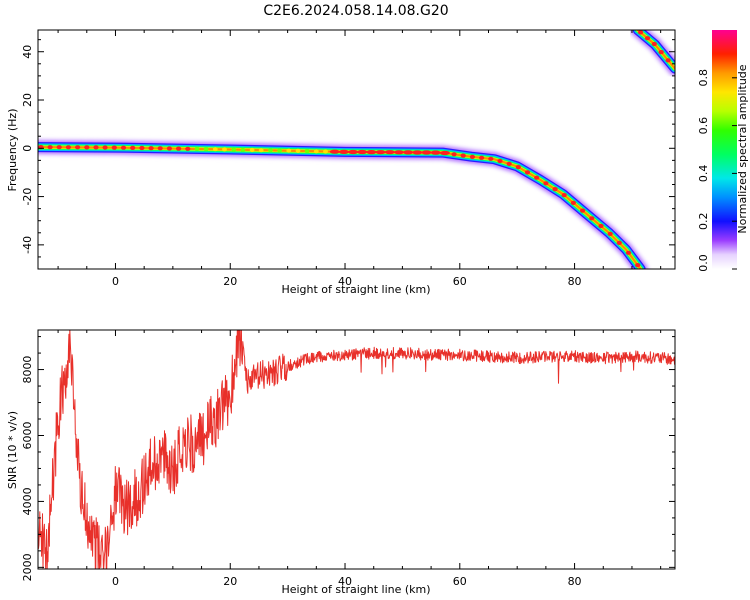 The width and height of the screenshot is (750, 600). Describe the element at coordinates (27, 567) in the screenshot. I see `y-tick-label: 2000` at that location.